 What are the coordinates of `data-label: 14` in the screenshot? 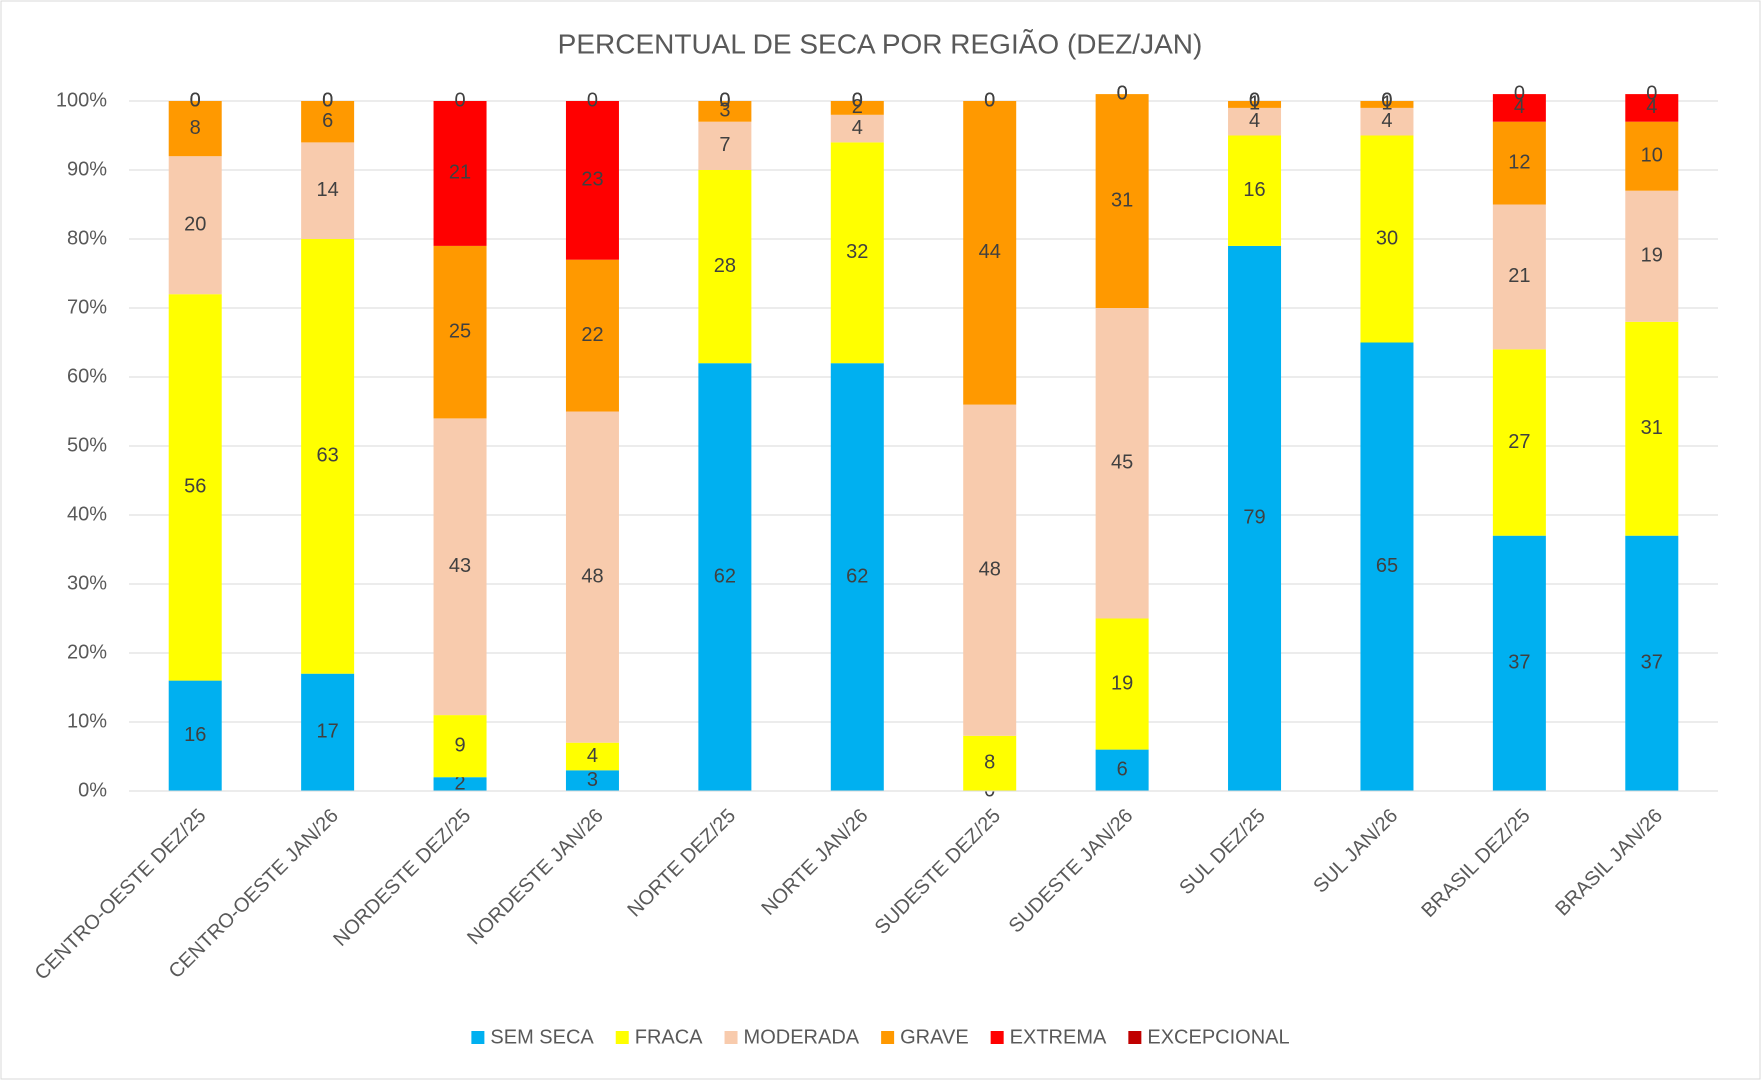 It's located at (328, 190).